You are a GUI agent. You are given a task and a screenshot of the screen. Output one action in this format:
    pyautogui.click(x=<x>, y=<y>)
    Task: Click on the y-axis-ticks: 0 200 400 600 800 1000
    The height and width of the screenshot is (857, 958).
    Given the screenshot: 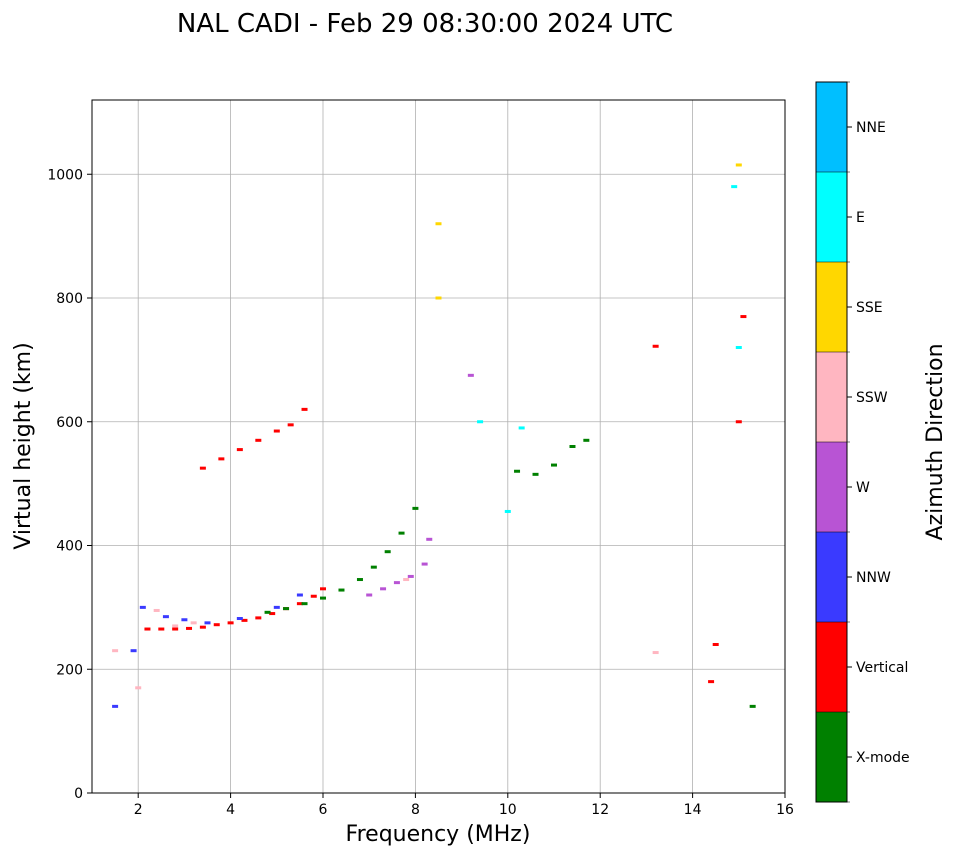 What is the action you would take?
    pyautogui.click(x=69, y=484)
    